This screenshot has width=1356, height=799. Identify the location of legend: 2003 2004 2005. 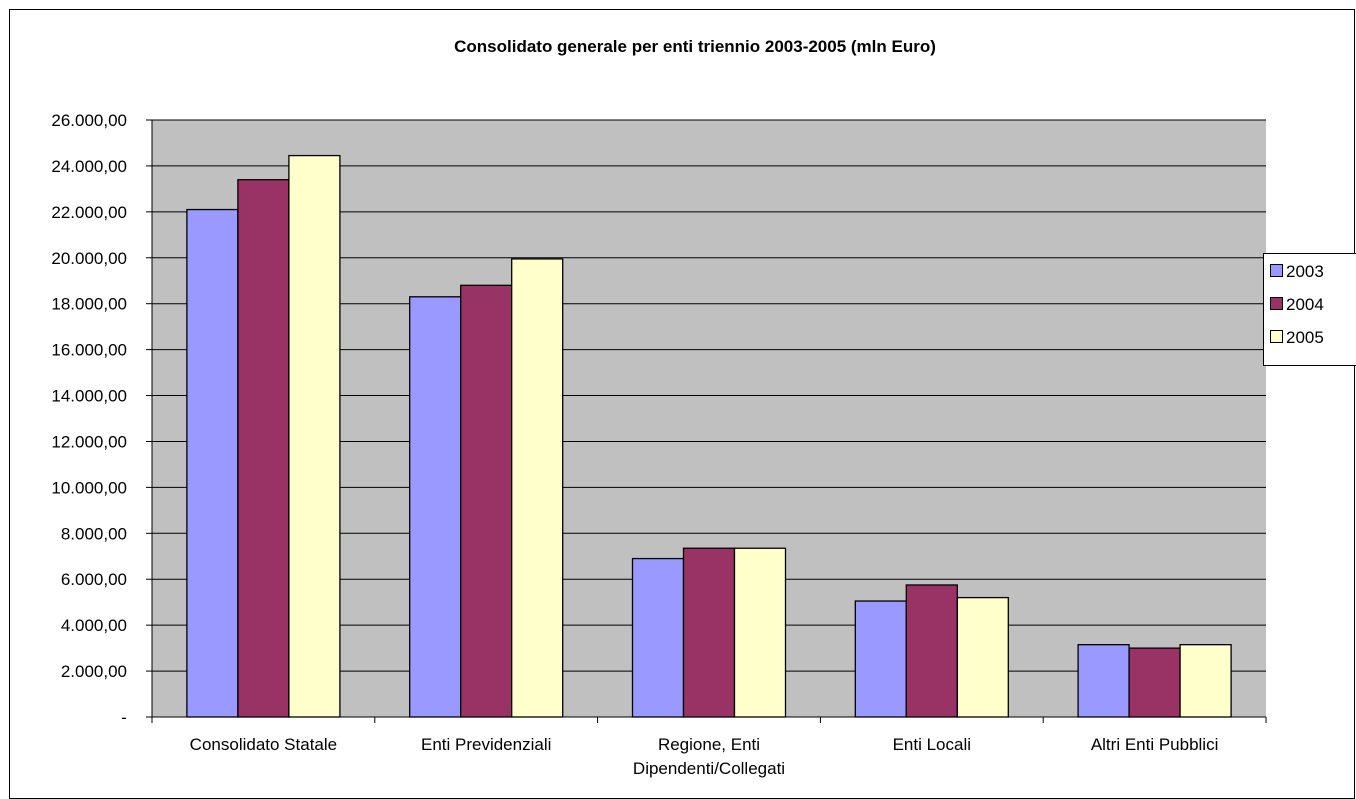
(1309, 309).